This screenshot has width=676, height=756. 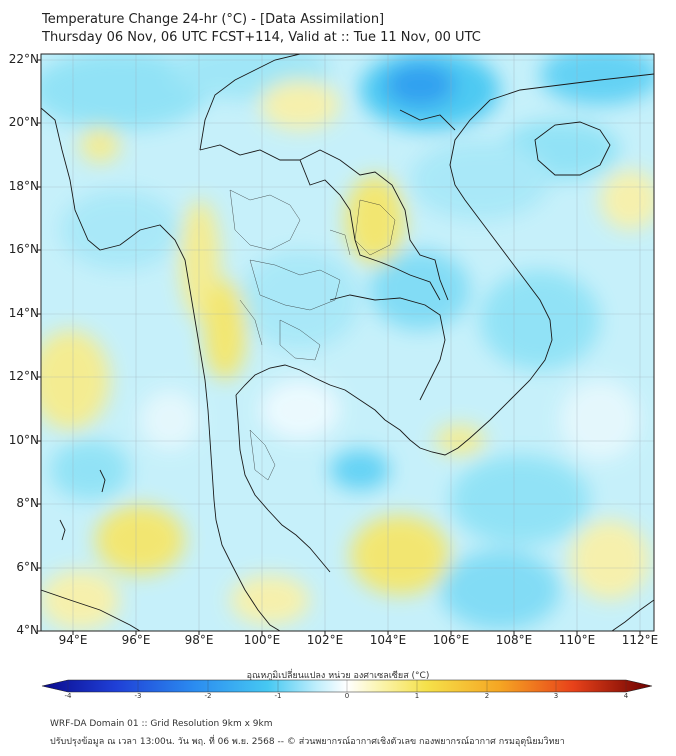 I want to click on lon-label: 106°E, so click(x=451, y=640).